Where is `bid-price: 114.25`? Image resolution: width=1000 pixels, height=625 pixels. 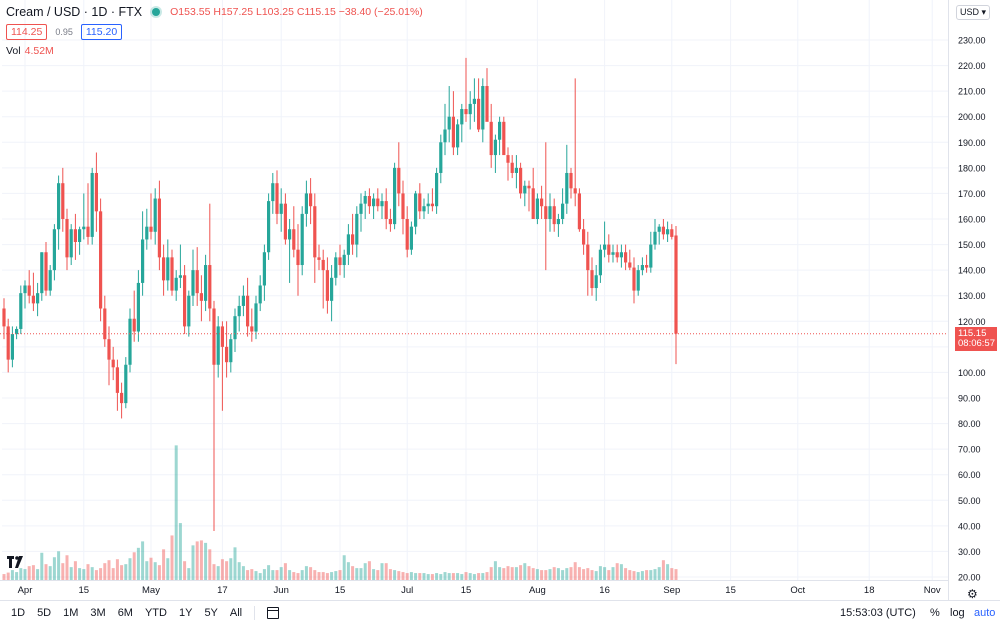 bid-price: 114.25 is located at coordinates (27, 32).